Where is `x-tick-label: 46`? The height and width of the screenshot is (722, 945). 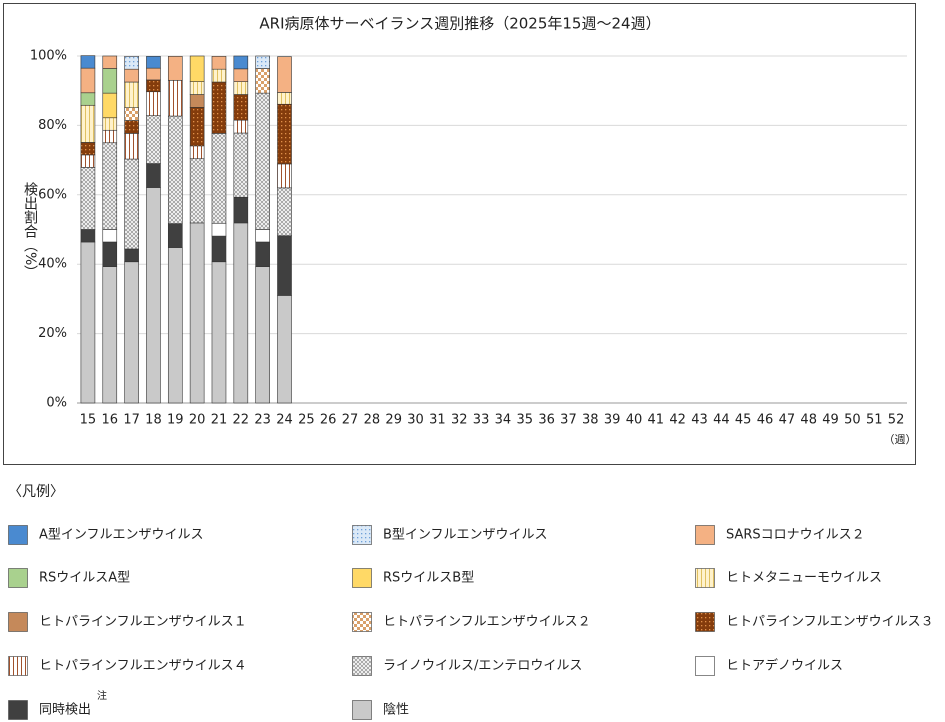 x-tick-label: 46 is located at coordinates (765, 420).